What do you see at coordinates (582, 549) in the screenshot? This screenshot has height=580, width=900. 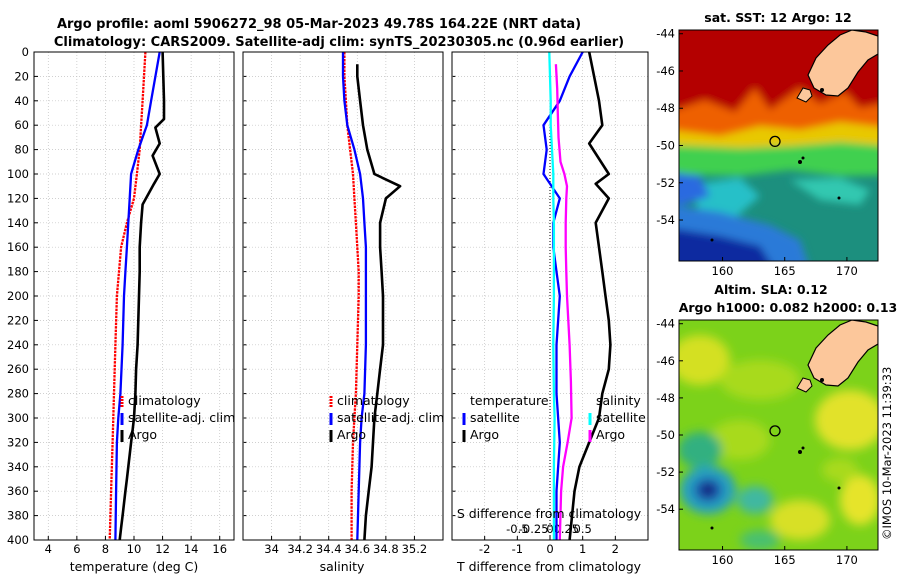 I see `x-tick-label: 1` at bounding box center [582, 549].